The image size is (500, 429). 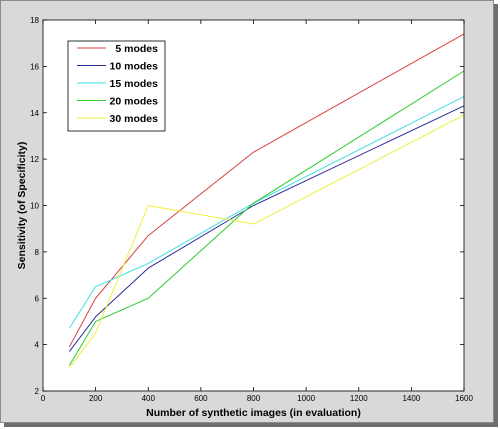 I want to click on legend-label-1: 5 modes, so click(x=136, y=49).